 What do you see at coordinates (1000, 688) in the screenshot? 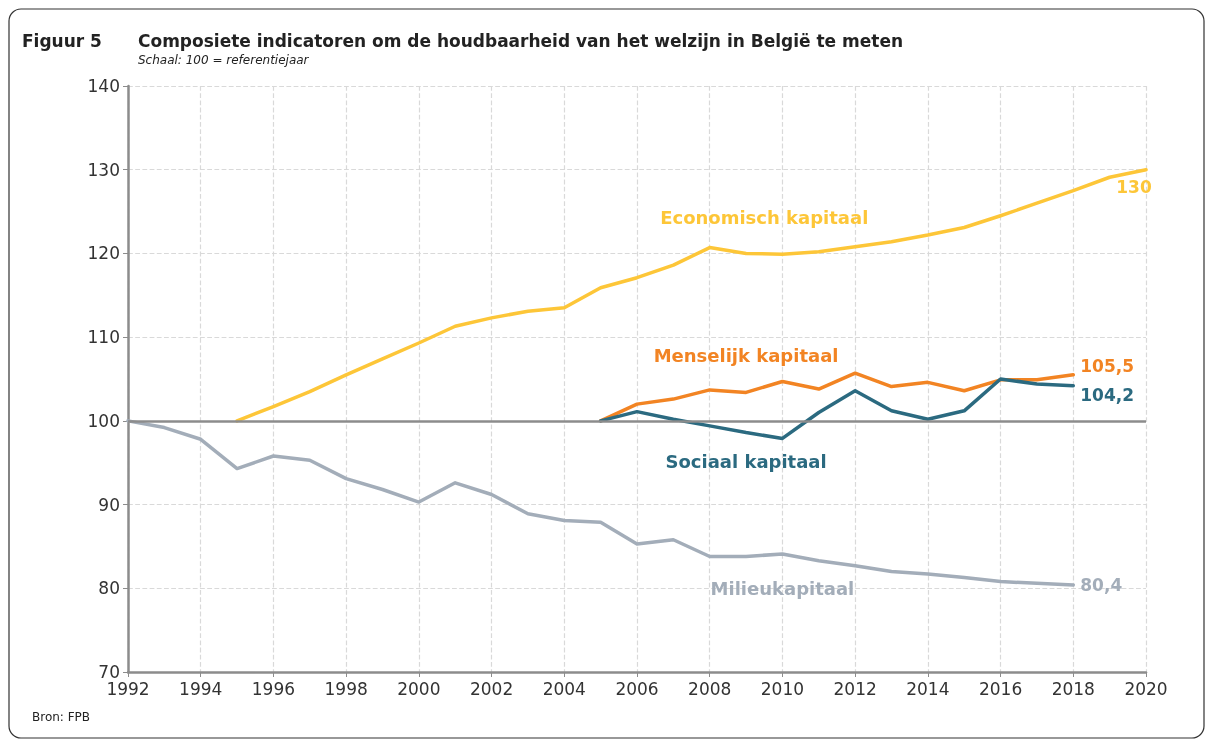
I see `x-tick-label: 2016` at bounding box center [1000, 688].